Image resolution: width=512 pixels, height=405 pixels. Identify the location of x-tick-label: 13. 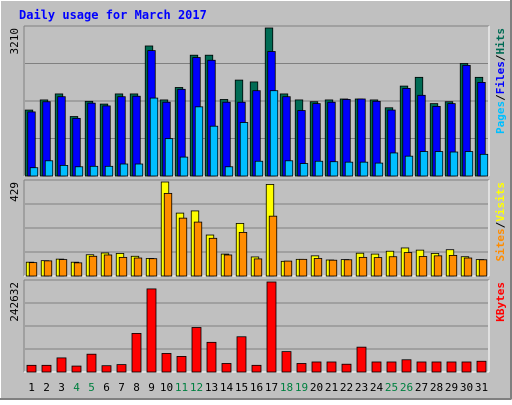
(211, 387).